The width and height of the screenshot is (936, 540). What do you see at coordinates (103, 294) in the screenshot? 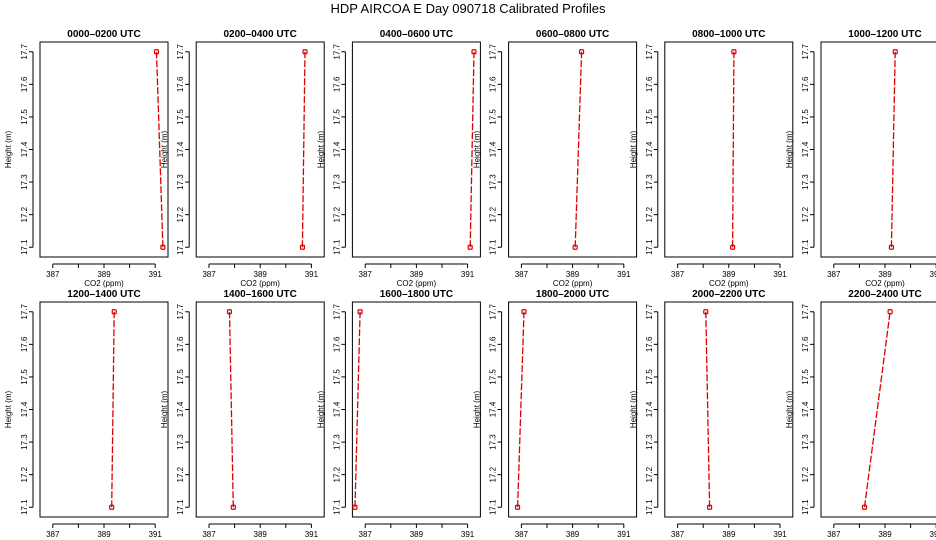
I see `panel-title: 1200–1400 UTC` at bounding box center [103, 294].